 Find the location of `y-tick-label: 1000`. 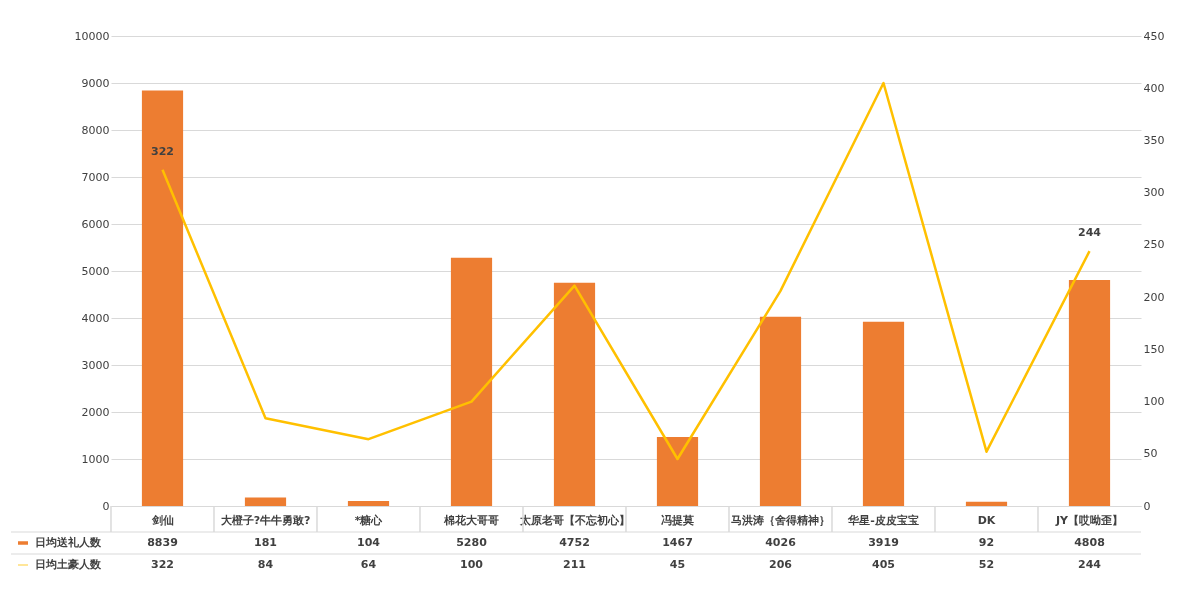

y-tick-label: 1000 is located at coordinates (95, 459).